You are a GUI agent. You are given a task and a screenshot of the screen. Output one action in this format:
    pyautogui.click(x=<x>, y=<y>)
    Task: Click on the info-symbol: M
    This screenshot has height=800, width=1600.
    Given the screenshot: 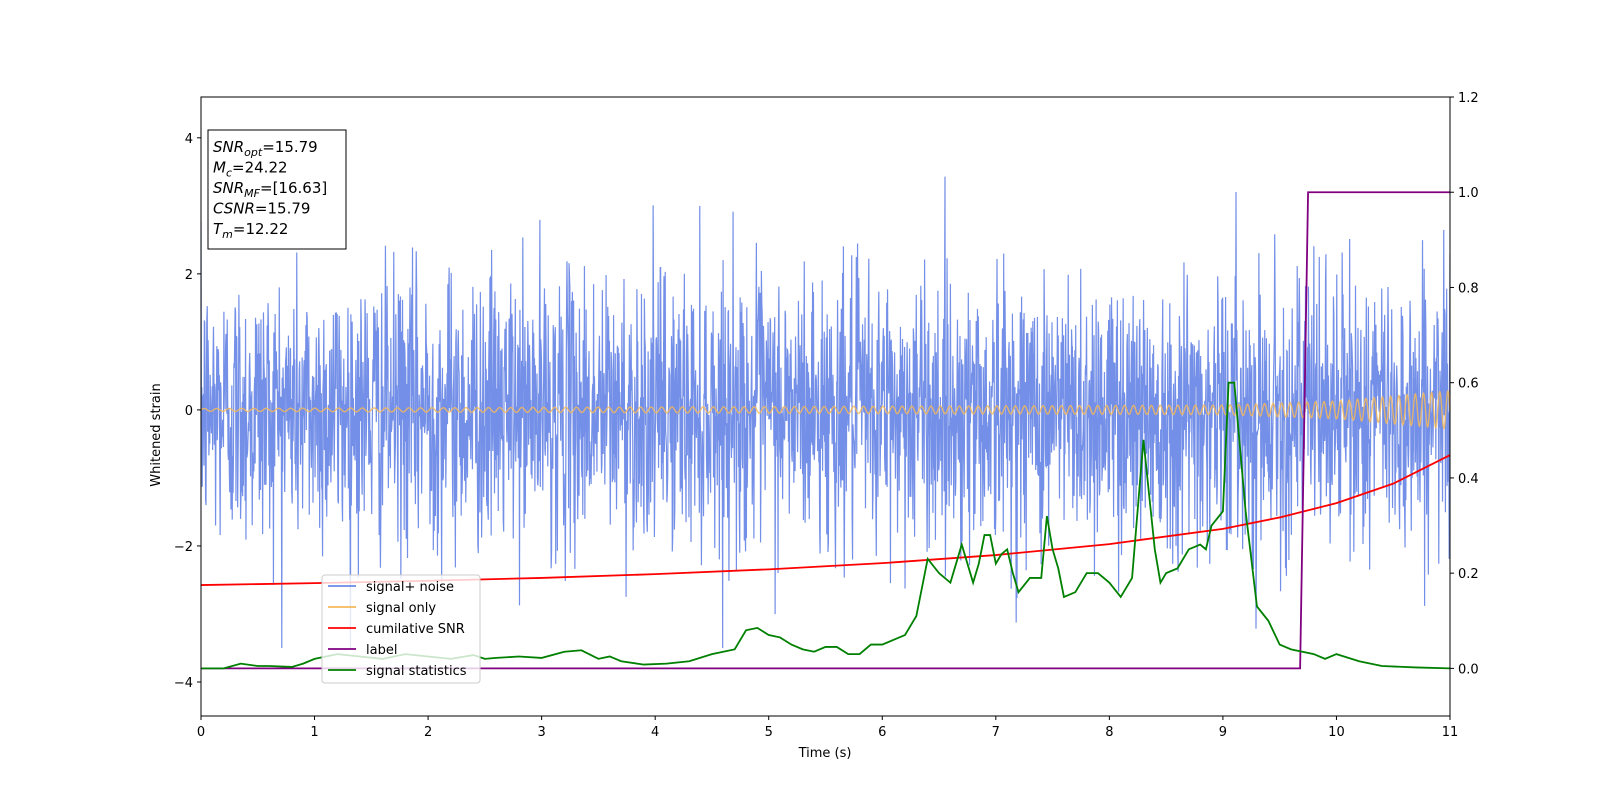 What is the action you would take?
    pyautogui.click(x=219, y=168)
    